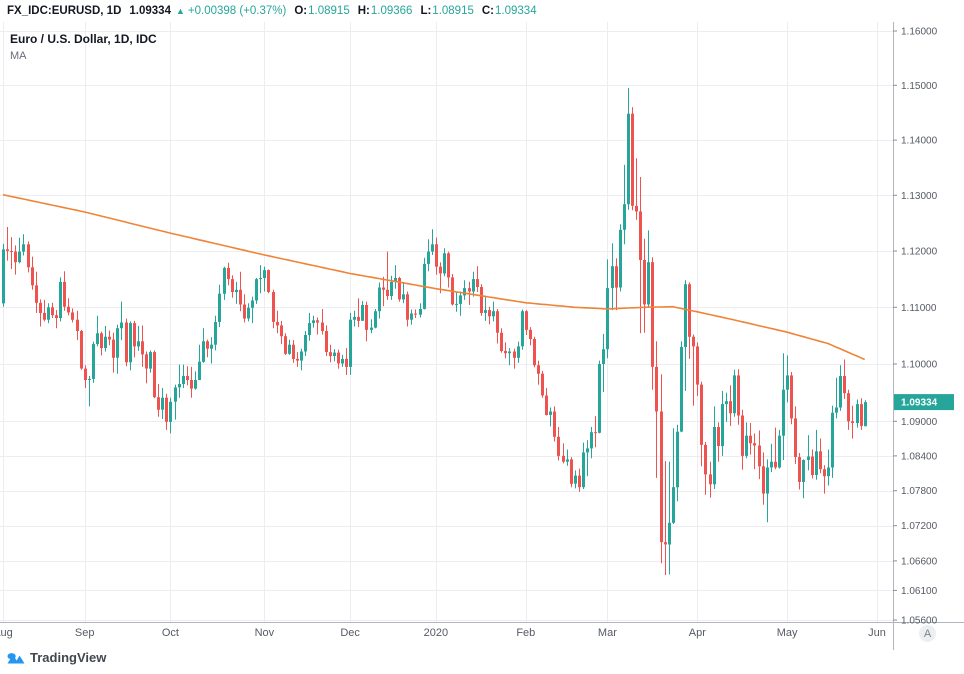  What do you see at coordinates (436, 633) in the screenshot?
I see `svg-text: 2020` at bounding box center [436, 633].